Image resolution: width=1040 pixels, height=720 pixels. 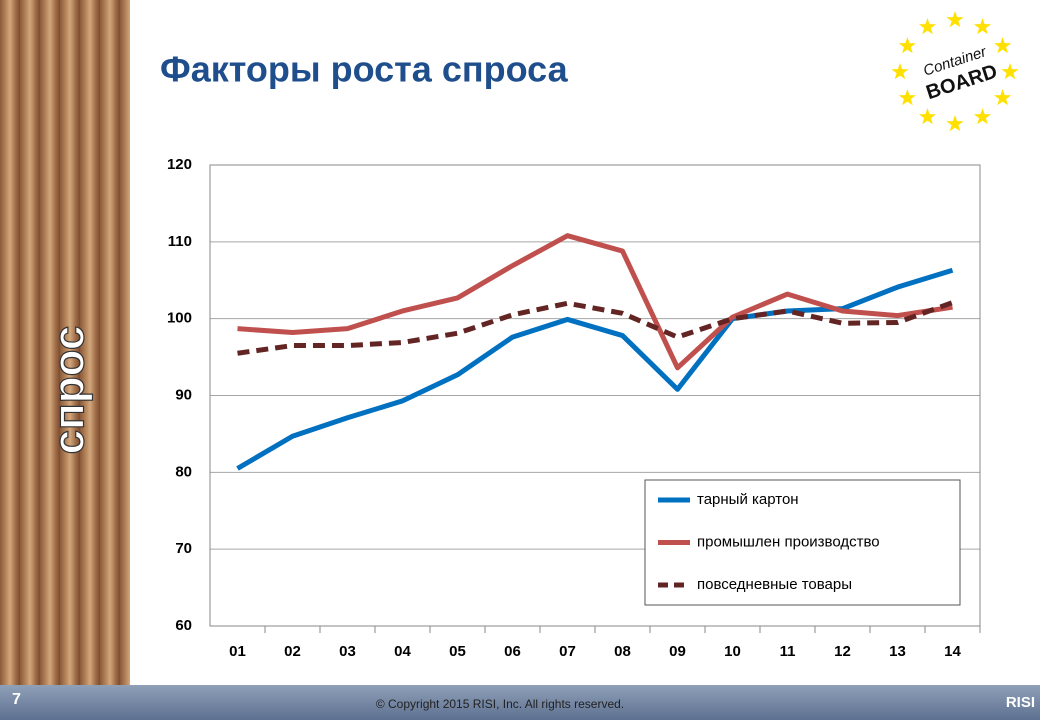 I want to click on legend-label: тарный картон, so click(x=748, y=499).